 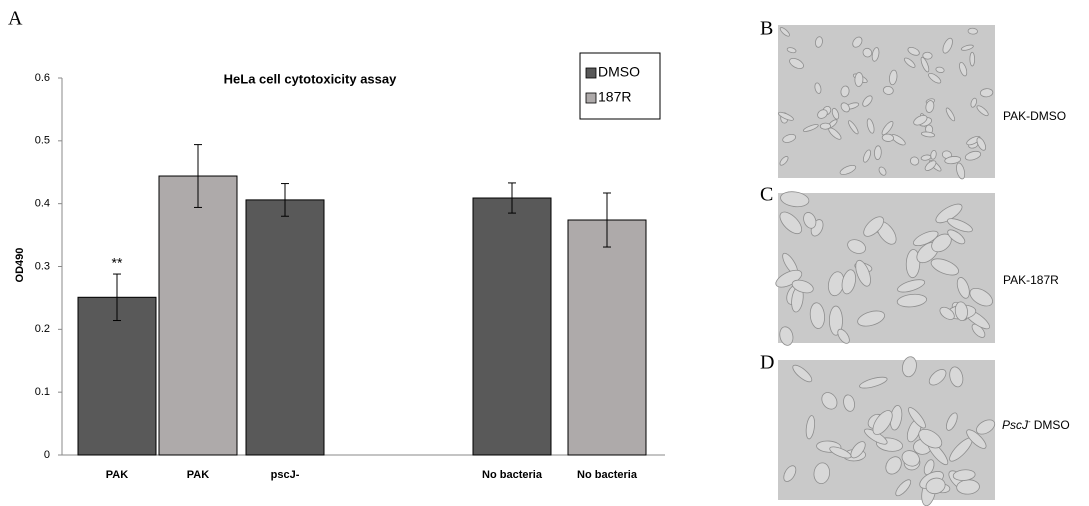 I want to click on legend-swatch, so click(x=591, y=73).